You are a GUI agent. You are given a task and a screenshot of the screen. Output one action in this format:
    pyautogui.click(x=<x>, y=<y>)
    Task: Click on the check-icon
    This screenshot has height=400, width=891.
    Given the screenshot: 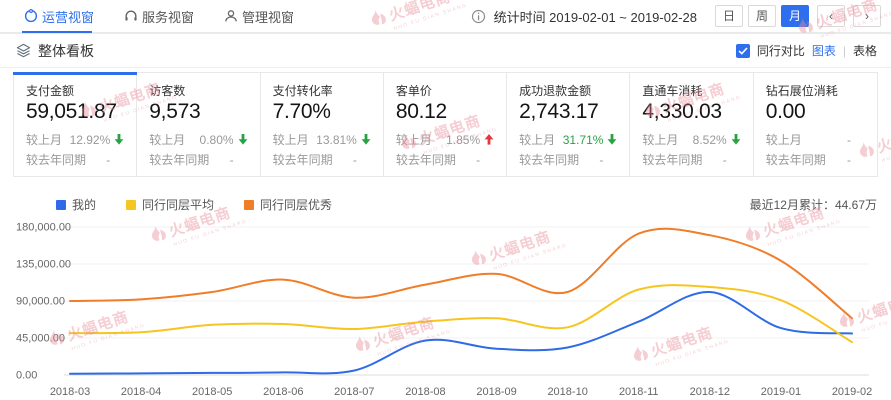 What is the action you would take?
    pyautogui.click(x=743, y=50)
    